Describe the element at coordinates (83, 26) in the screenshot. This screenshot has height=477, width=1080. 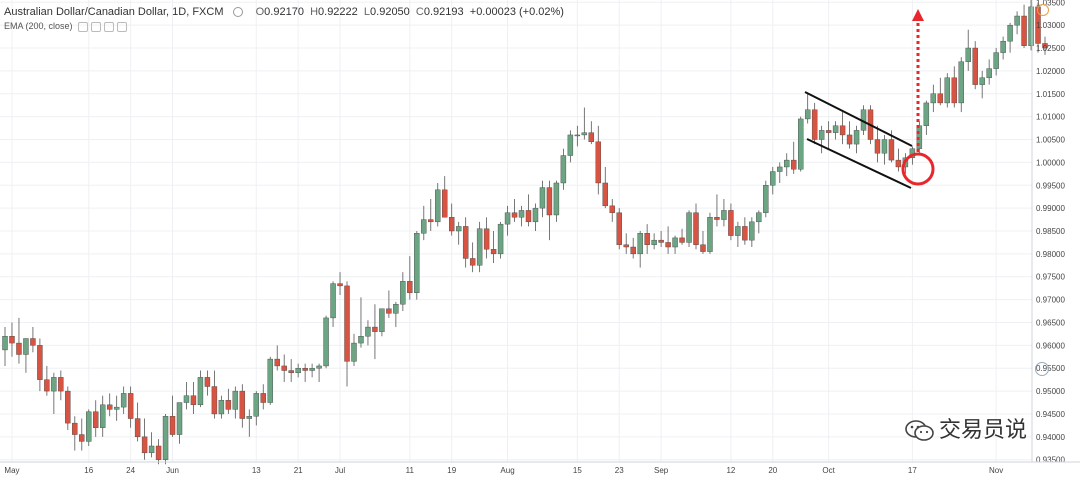
I see `eye-icon` at that location.